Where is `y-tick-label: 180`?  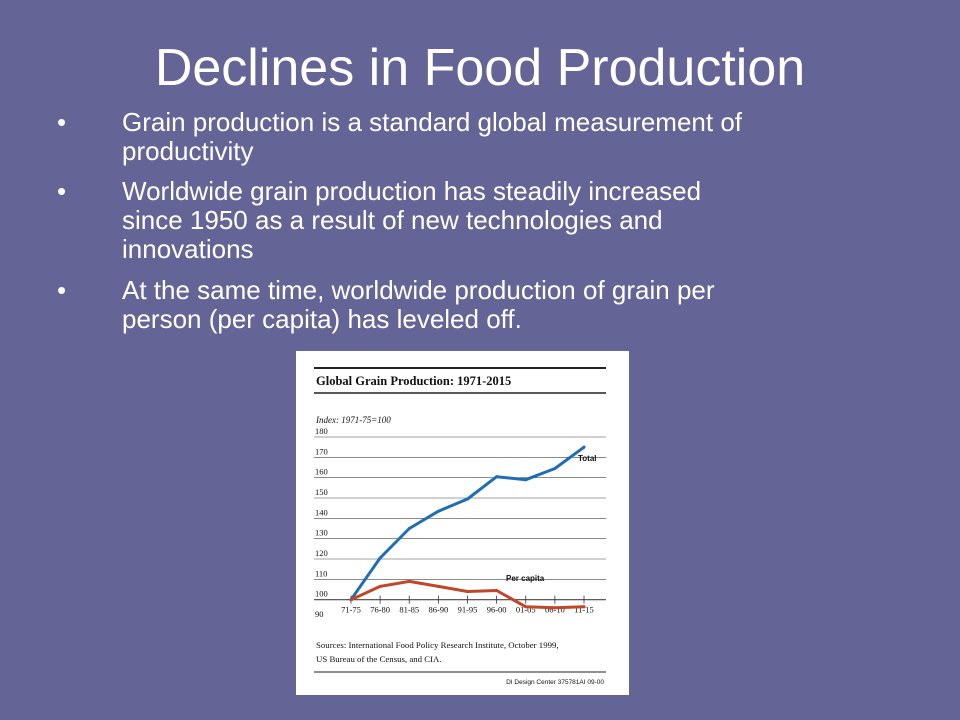 y-tick-label: 180 is located at coordinates (321, 431).